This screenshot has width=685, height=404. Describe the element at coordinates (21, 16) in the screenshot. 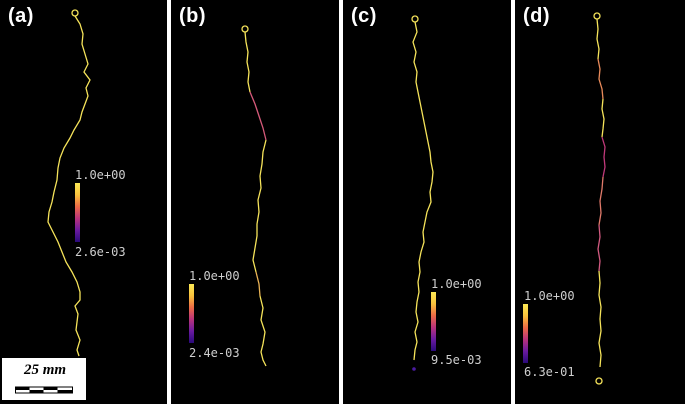

I see `panel-label: (a)` at that location.